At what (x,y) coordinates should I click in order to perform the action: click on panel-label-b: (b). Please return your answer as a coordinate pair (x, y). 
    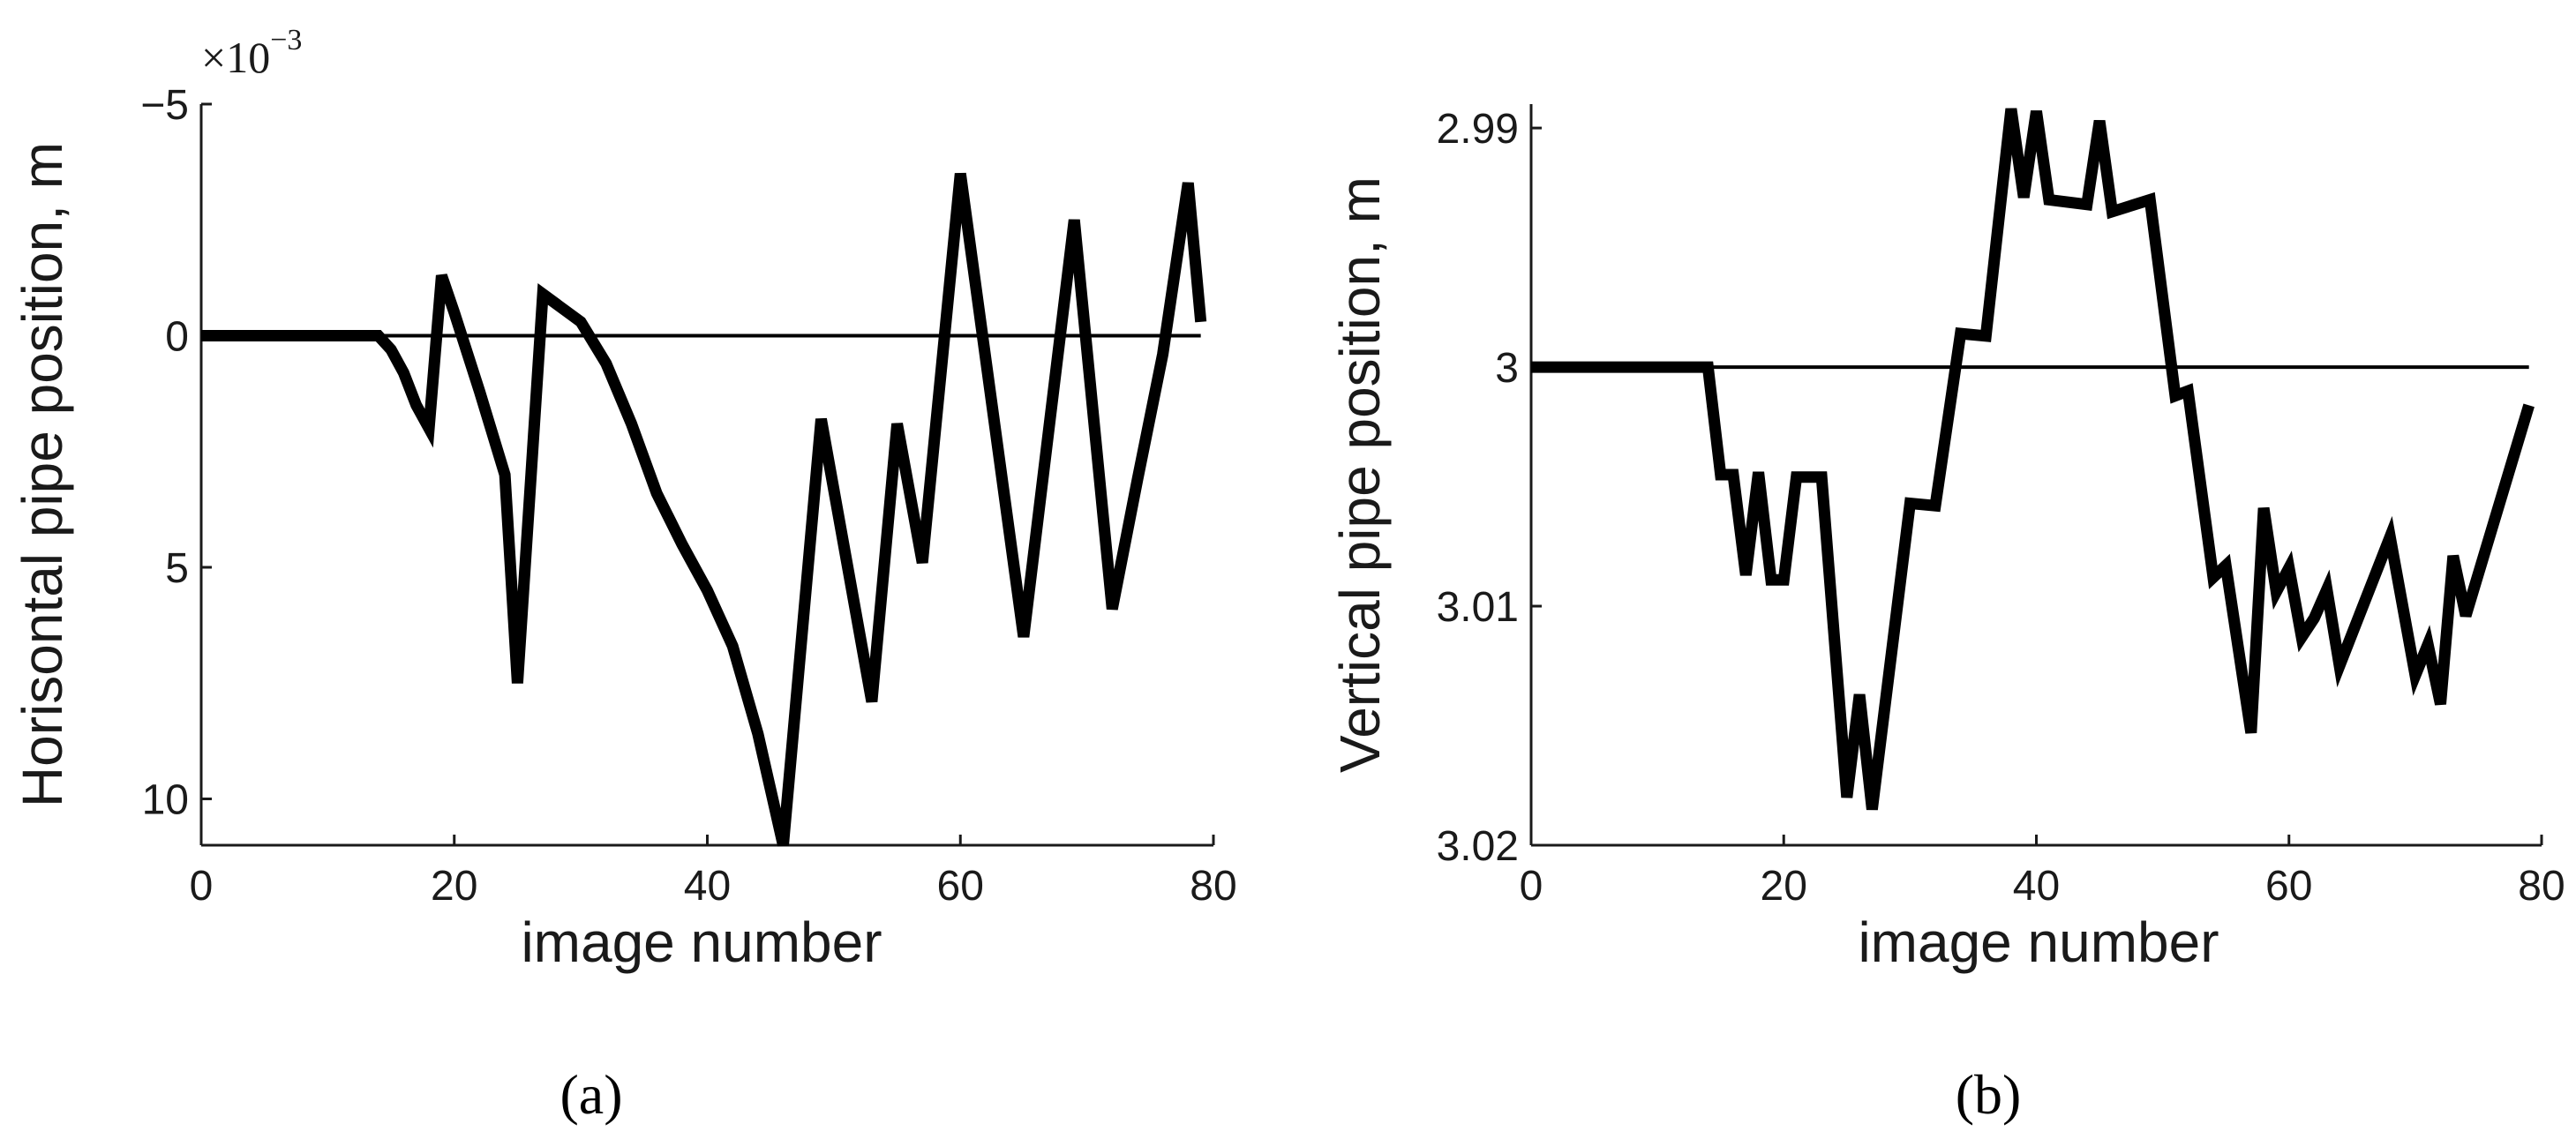
    Looking at the image, I should click on (1989, 1094).